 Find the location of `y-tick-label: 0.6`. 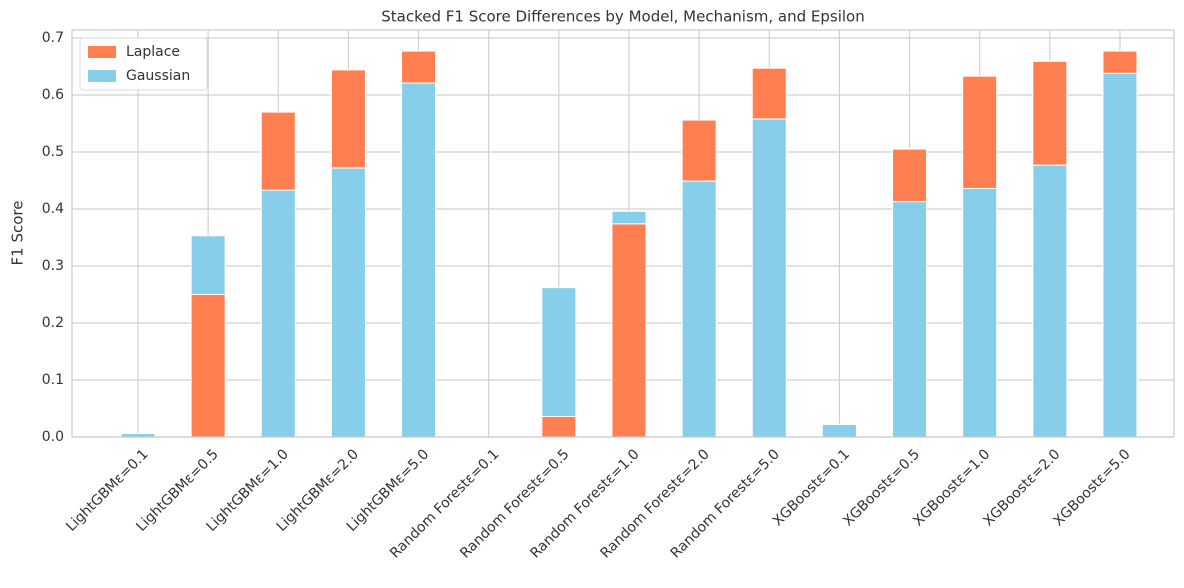

y-tick-label: 0.6 is located at coordinates (53, 95).